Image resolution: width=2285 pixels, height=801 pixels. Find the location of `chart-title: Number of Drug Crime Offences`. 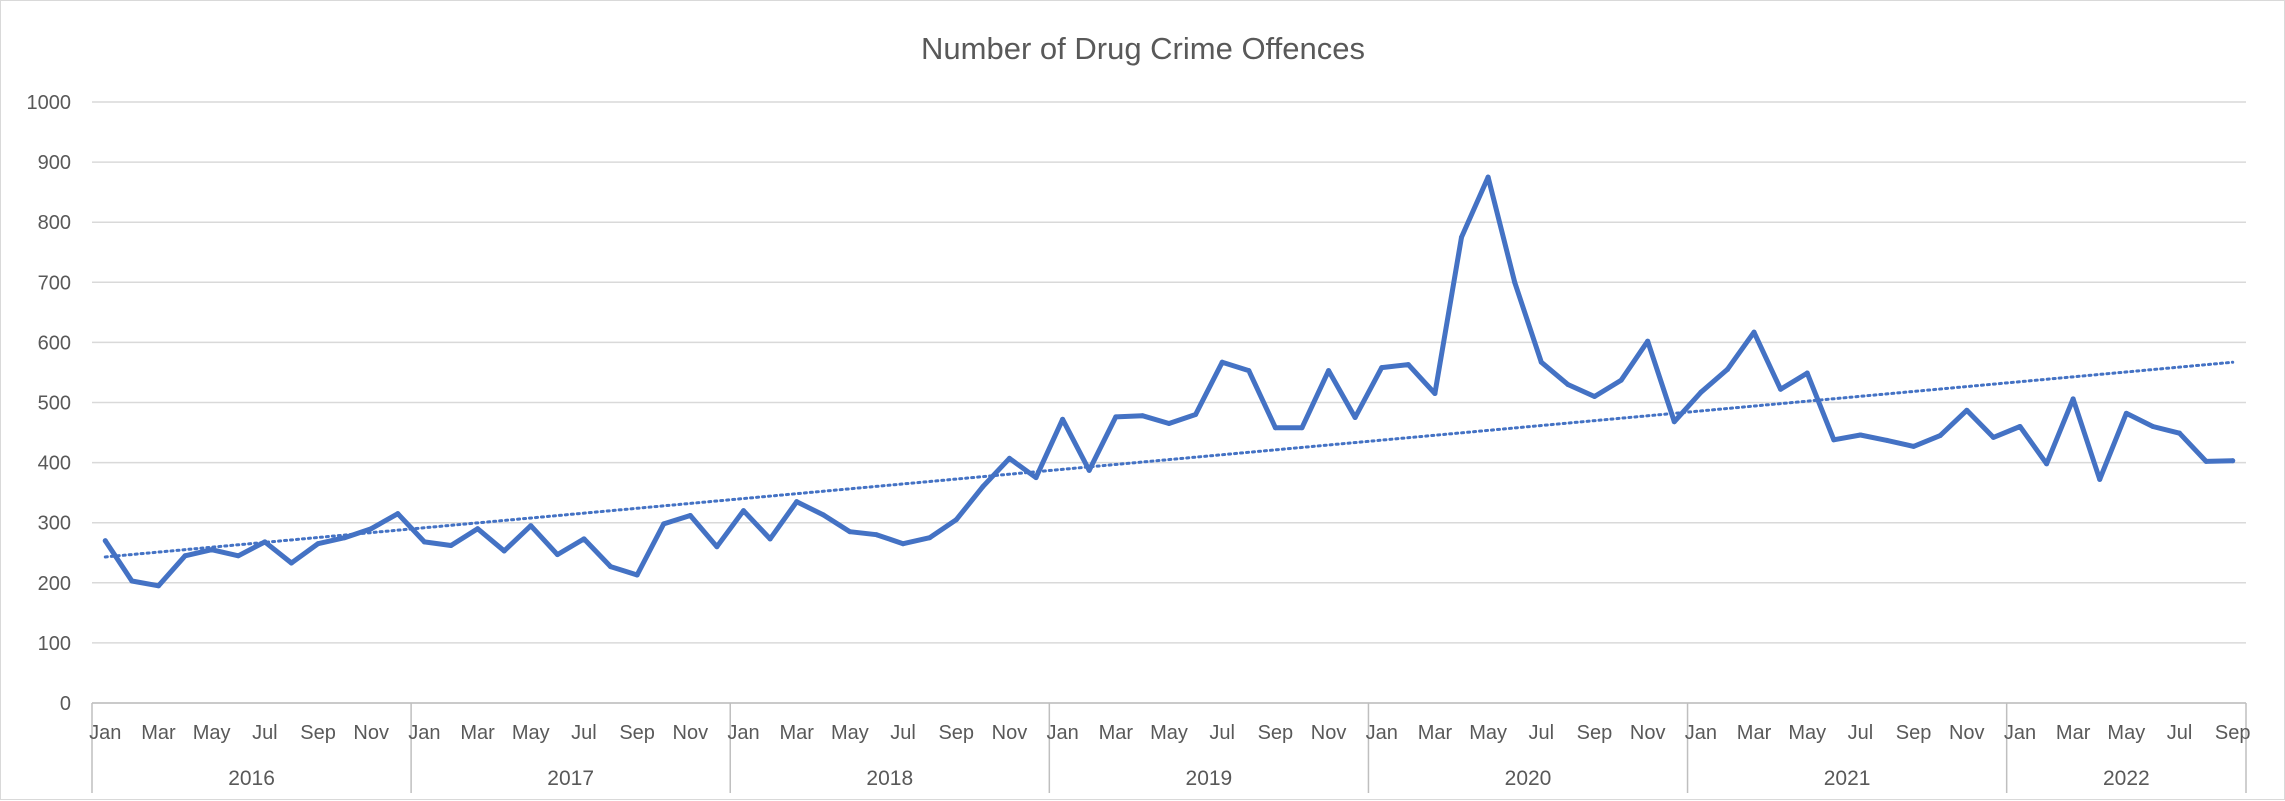

chart-title: Number of Drug Crime Offences is located at coordinates (1143, 48).